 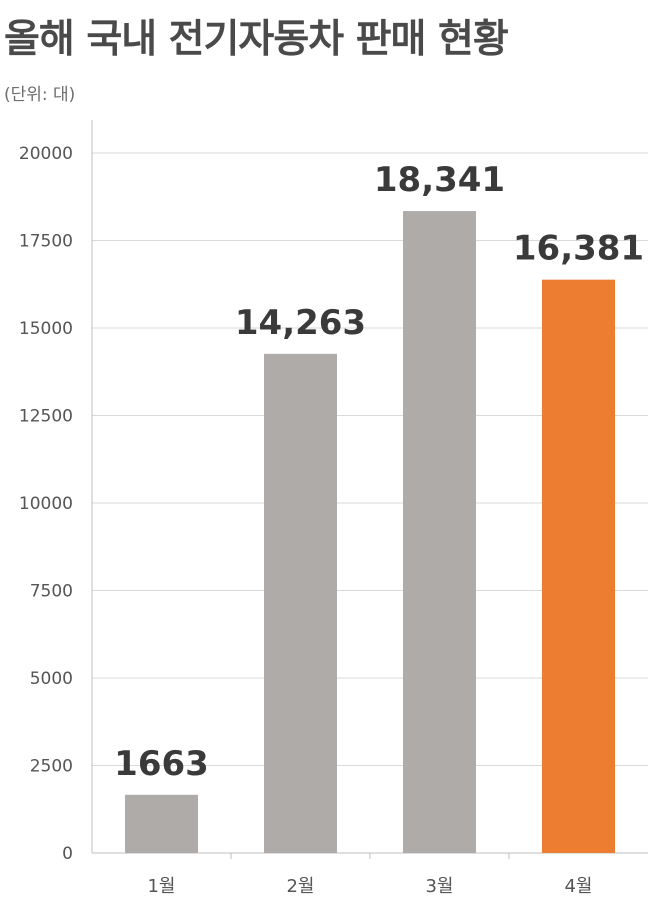 What do you see at coordinates (578, 249) in the screenshot?
I see `data-label: 16,381` at bounding box center [578, 249].